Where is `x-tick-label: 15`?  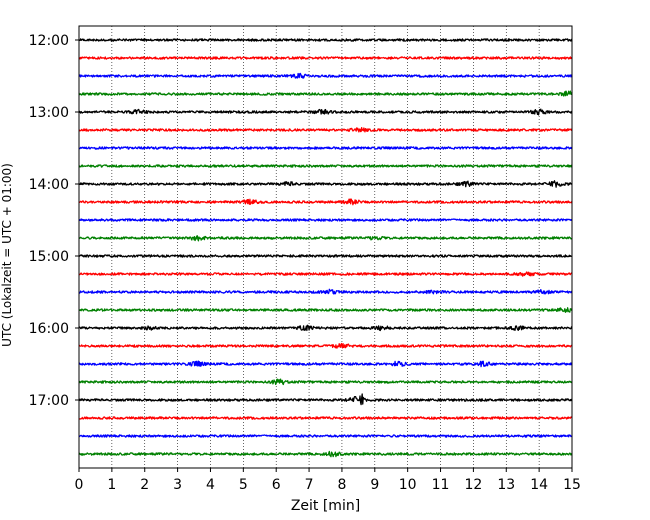 x-tick-label: 15 is located at coordinates (572, 485).